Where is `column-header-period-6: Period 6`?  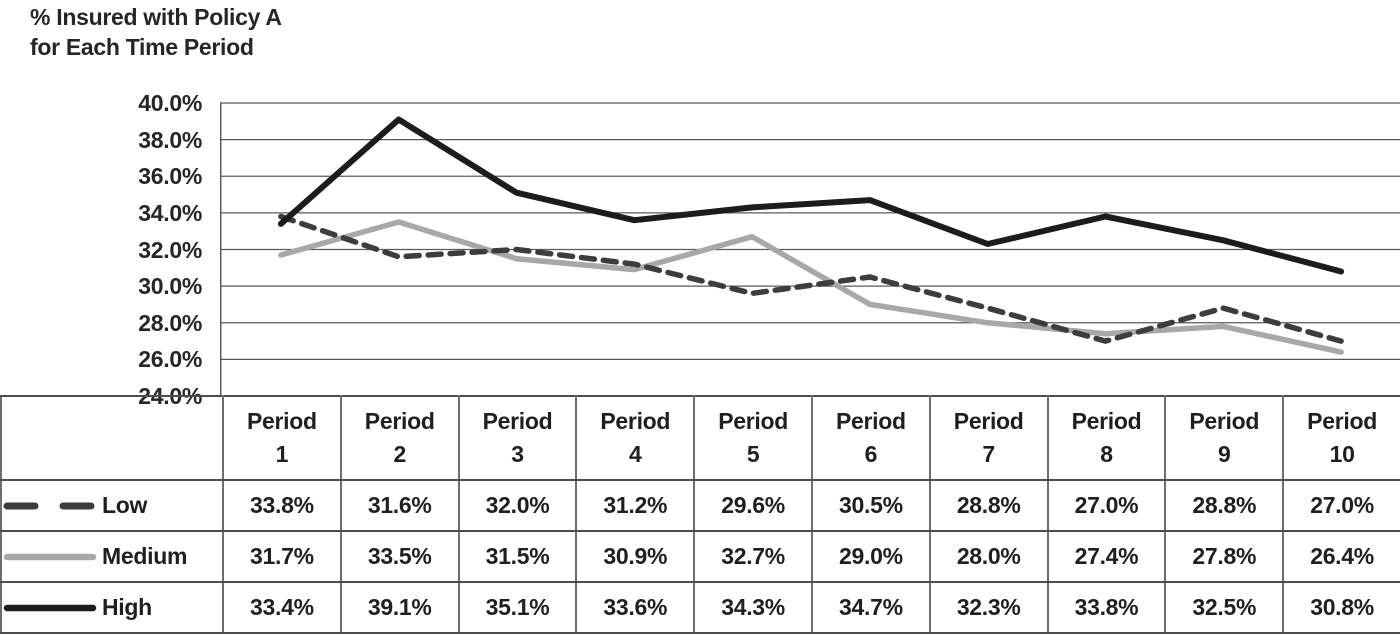
column-header-period-6: Period 6 is located at coordinates (870, 438).